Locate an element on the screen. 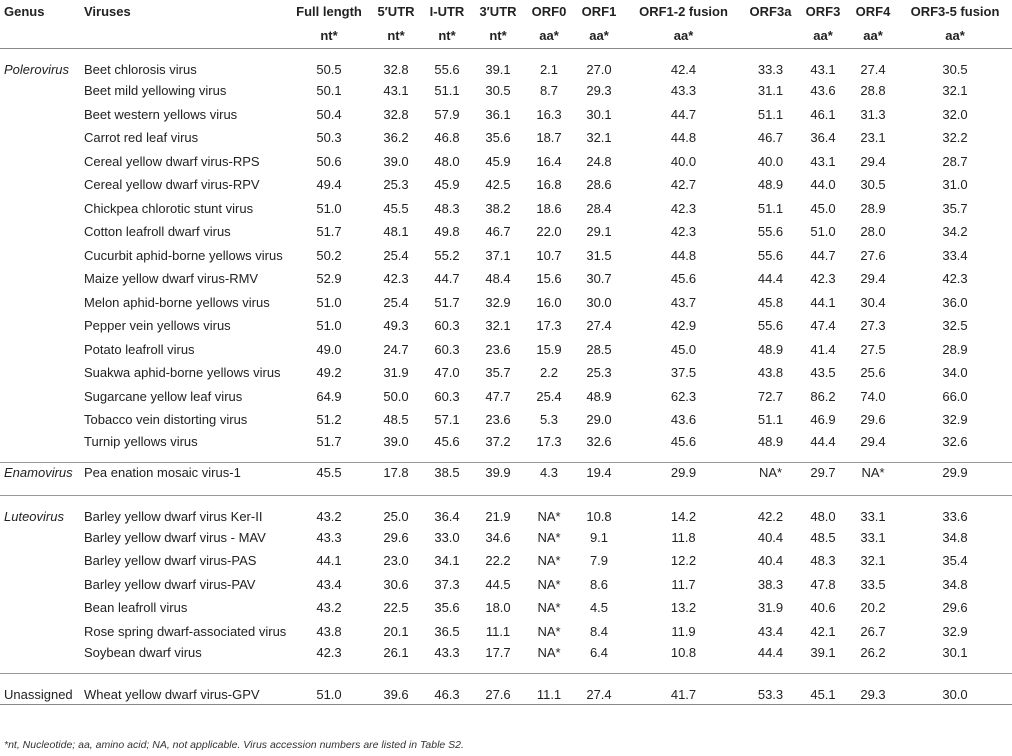 The image size is (1012, 756). value-cell: 28.4 is located at coordinates (599, 208).